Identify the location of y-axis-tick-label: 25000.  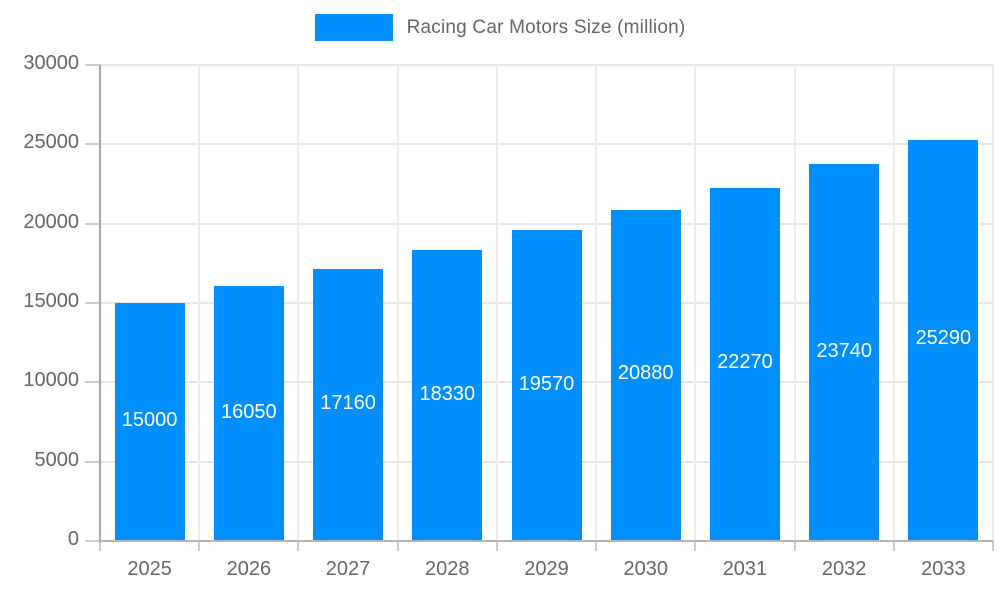
(51, 142).